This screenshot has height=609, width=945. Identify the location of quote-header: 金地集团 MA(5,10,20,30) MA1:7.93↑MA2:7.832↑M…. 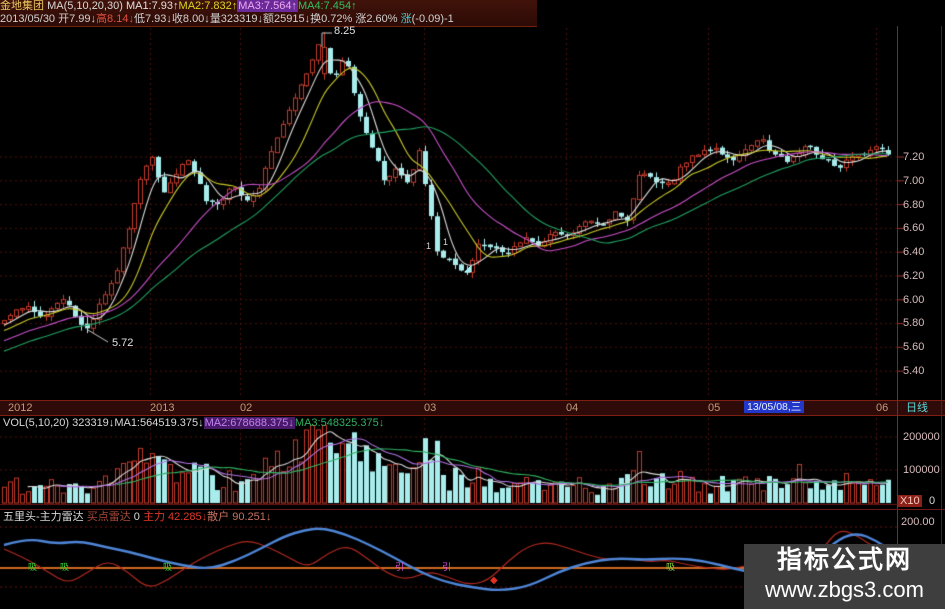
(268, 13).